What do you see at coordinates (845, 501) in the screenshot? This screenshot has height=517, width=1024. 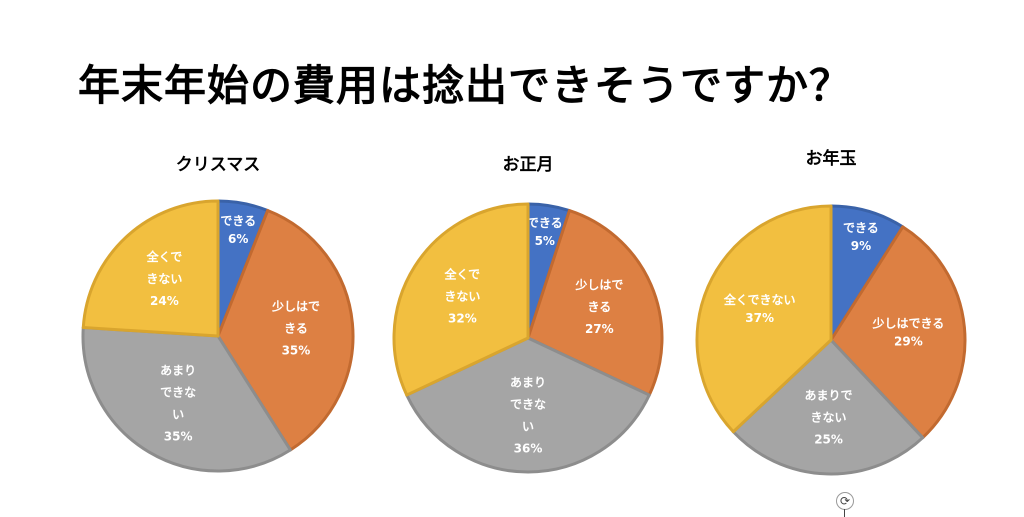 I see `rotate-icon: ⟳` at bounding box center [845, 501].